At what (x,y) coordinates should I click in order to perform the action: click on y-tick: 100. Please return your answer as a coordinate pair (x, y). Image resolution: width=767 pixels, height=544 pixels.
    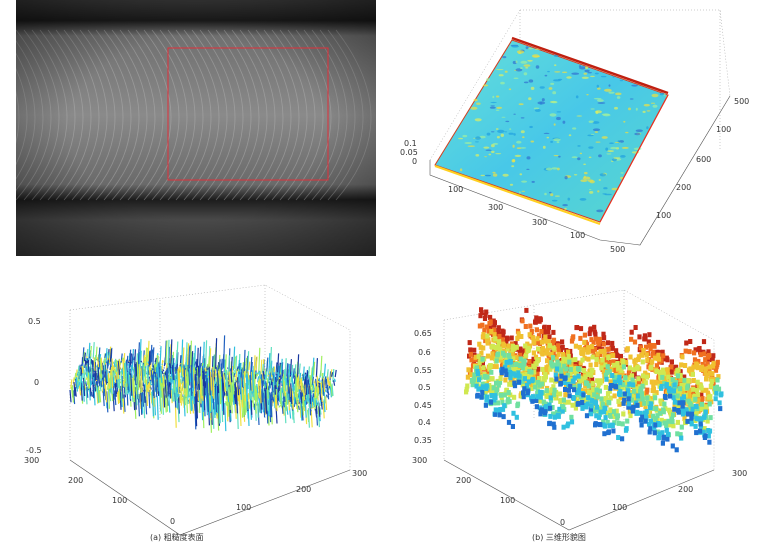
    Looking at the image, I should click on (507, 500).